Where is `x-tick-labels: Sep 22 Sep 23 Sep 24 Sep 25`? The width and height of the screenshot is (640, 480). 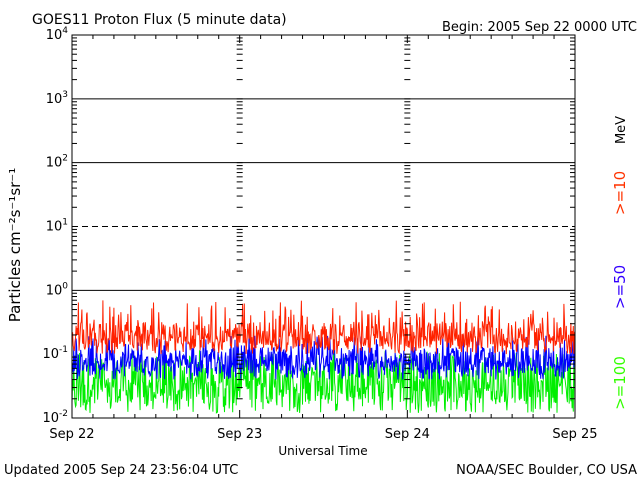
x-tick-labels: Sep 22 Sep 23 Sep 24 Sep 25 is located at coordinates (323, 434).